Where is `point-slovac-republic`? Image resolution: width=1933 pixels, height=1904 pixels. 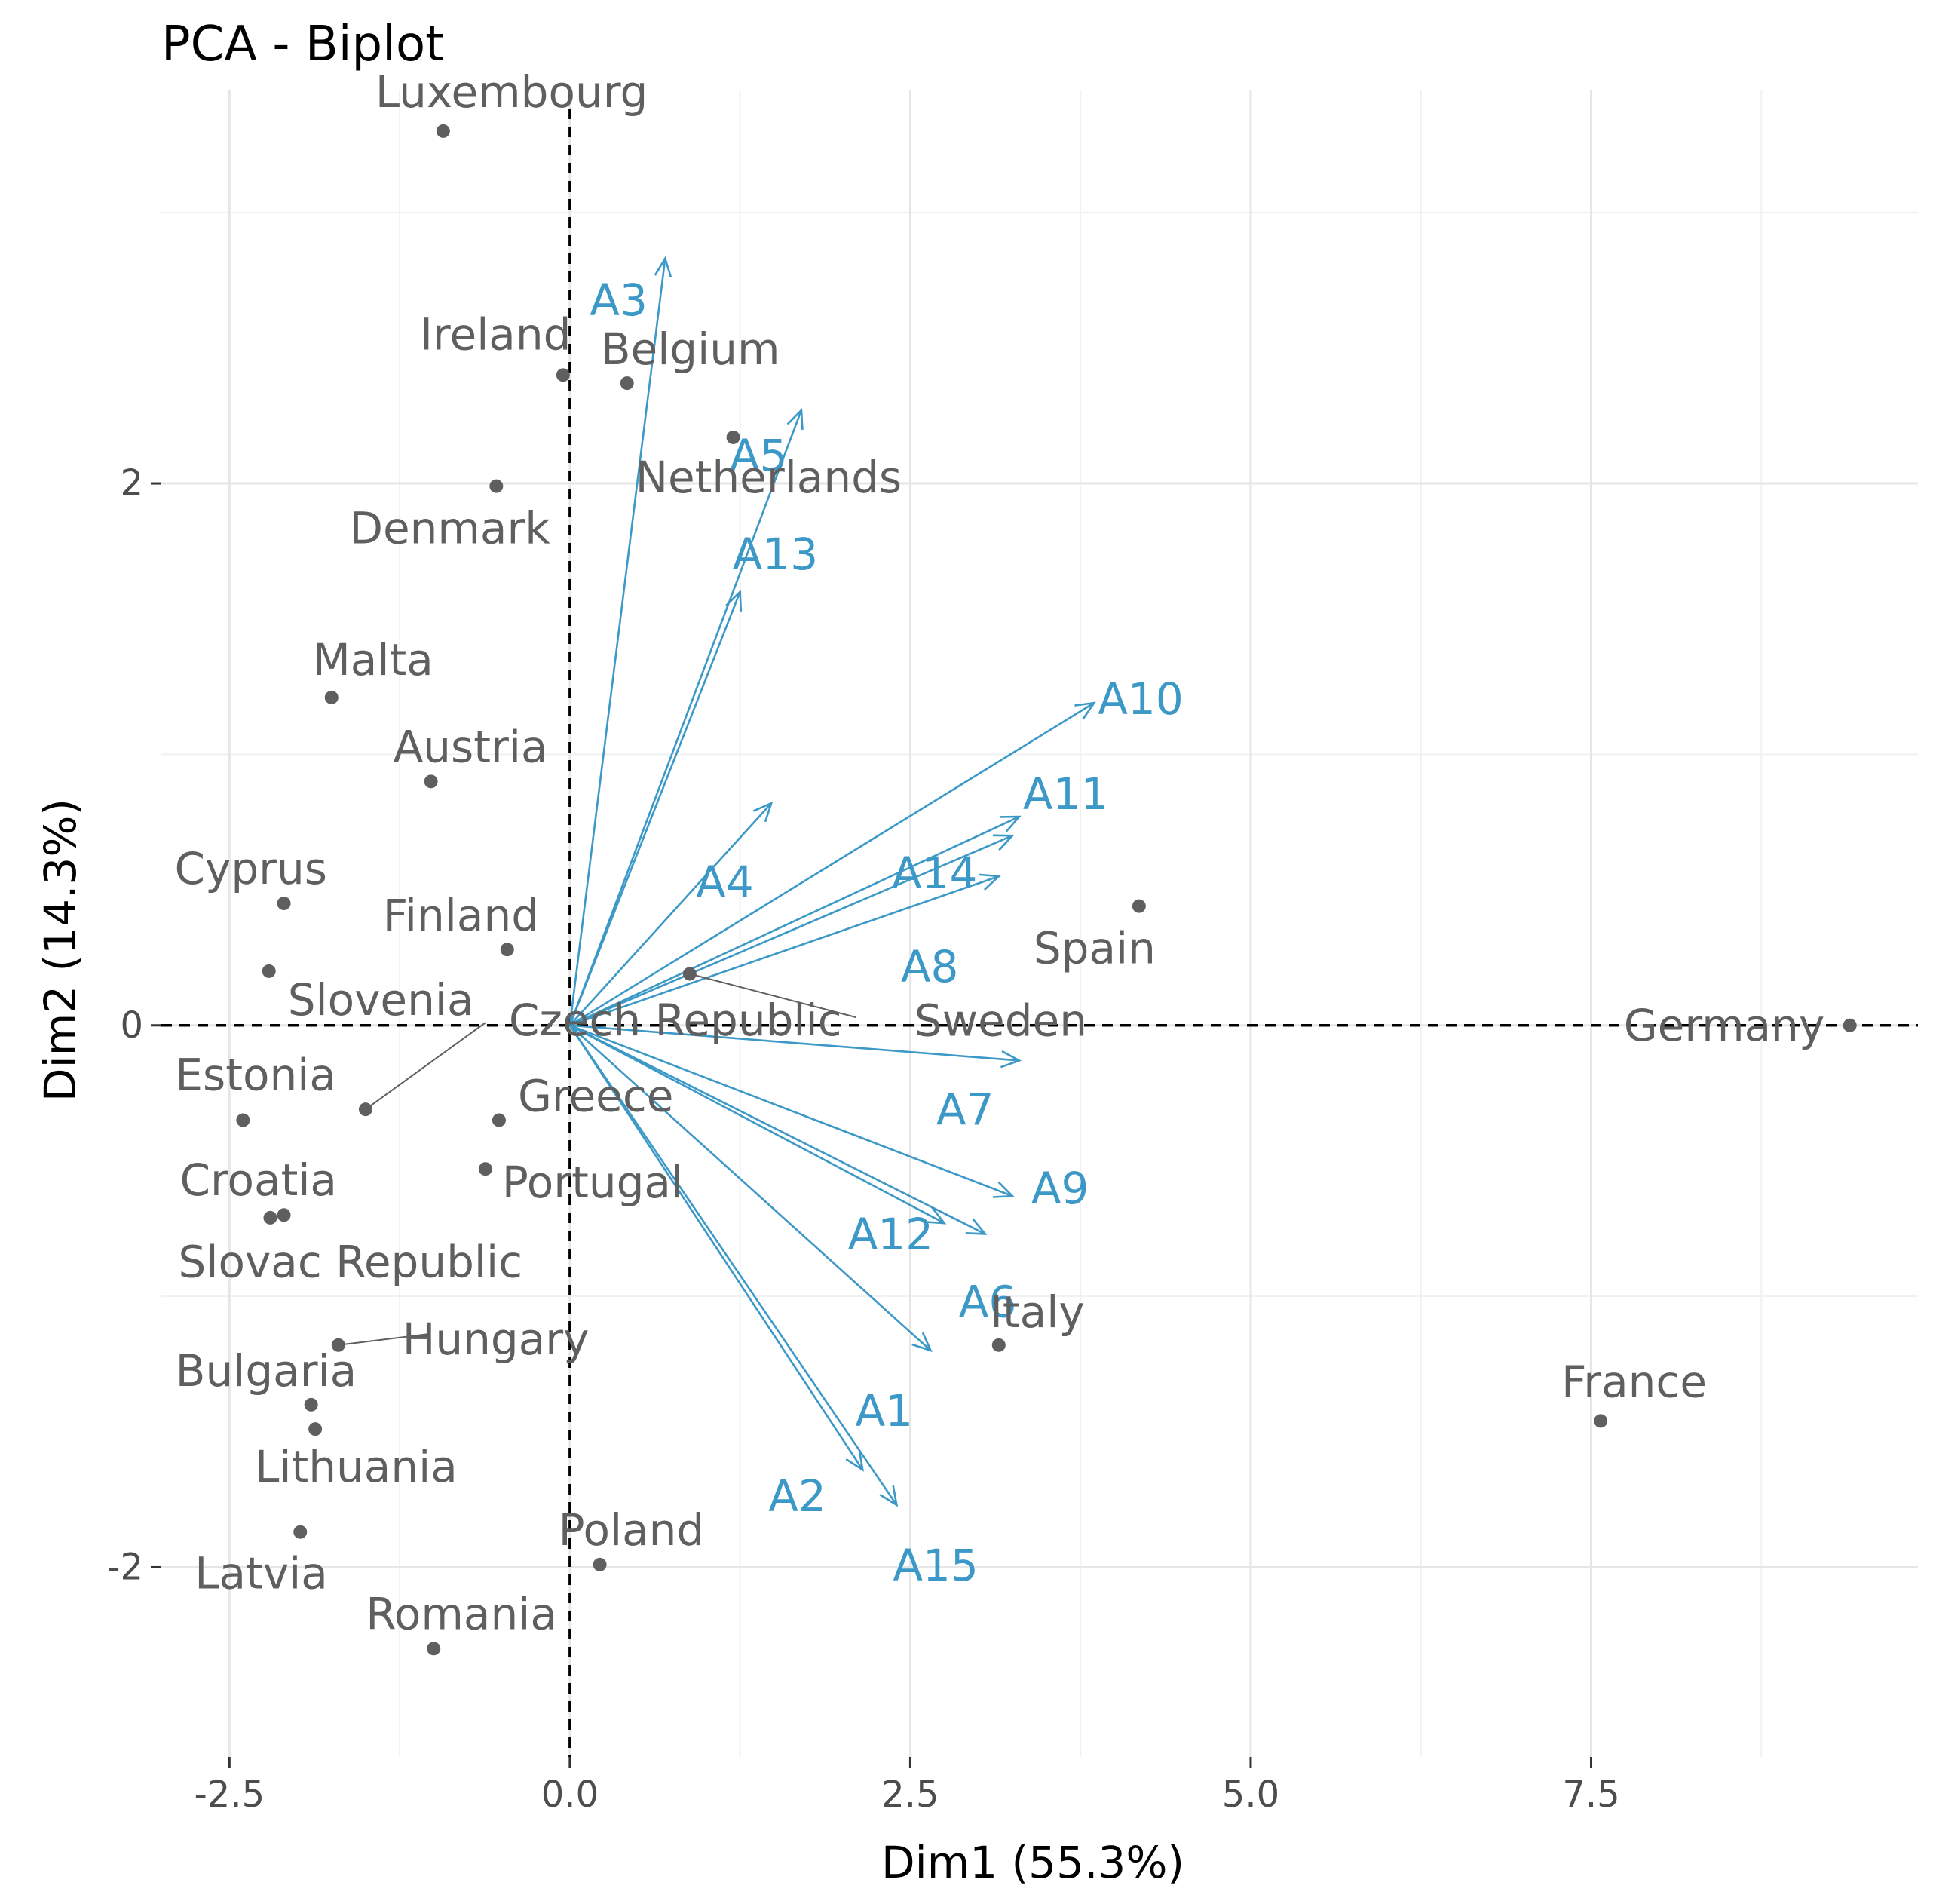 point-slovac-republic is located at coordinates (284, 1215).